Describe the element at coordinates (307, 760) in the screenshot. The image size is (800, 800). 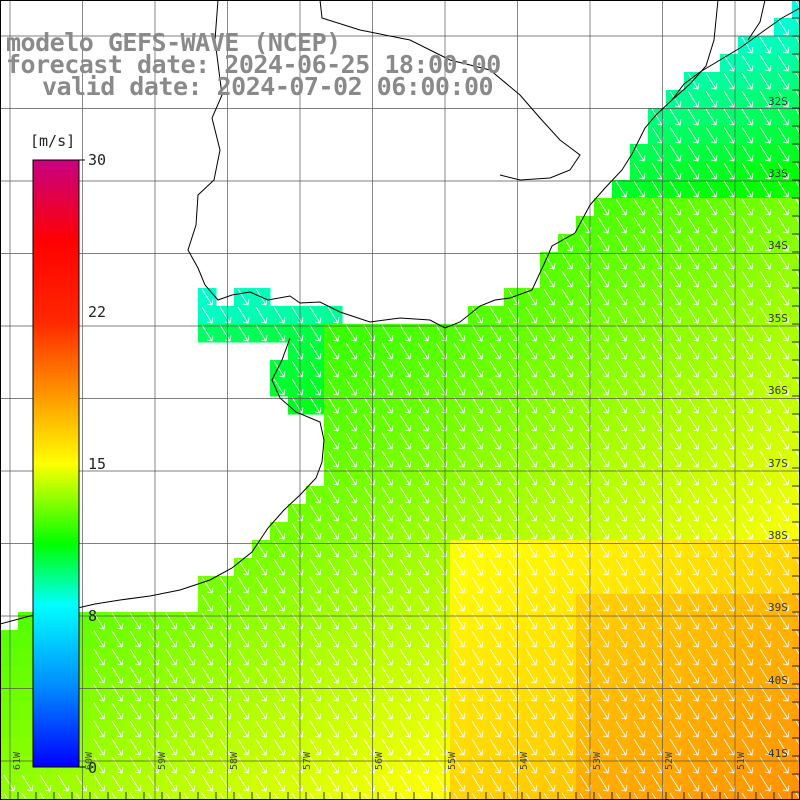
I see `lon-label: 57W` at that location.